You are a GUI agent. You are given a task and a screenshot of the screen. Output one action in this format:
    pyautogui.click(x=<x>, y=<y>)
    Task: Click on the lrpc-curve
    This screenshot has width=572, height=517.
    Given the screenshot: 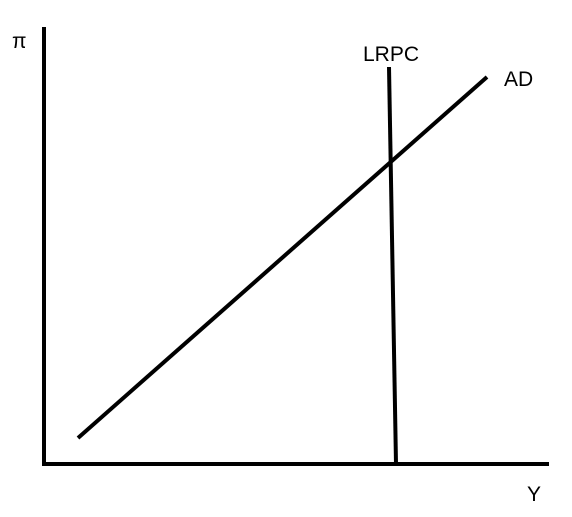 What is the action you would take?
    pyautogui.click(x=392, y=265)
    